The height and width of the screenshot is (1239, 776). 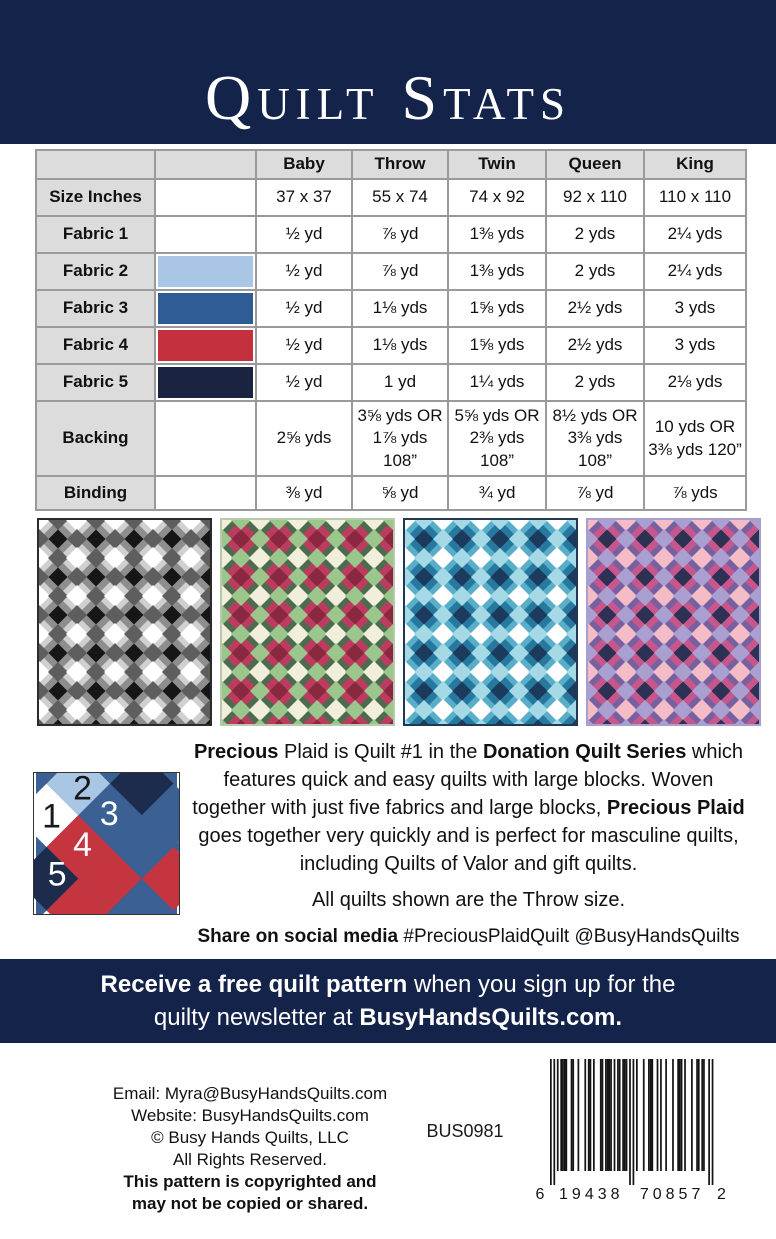 I want to click on yardage-cell: 1⅜ yds, so click(x=497, y=234).